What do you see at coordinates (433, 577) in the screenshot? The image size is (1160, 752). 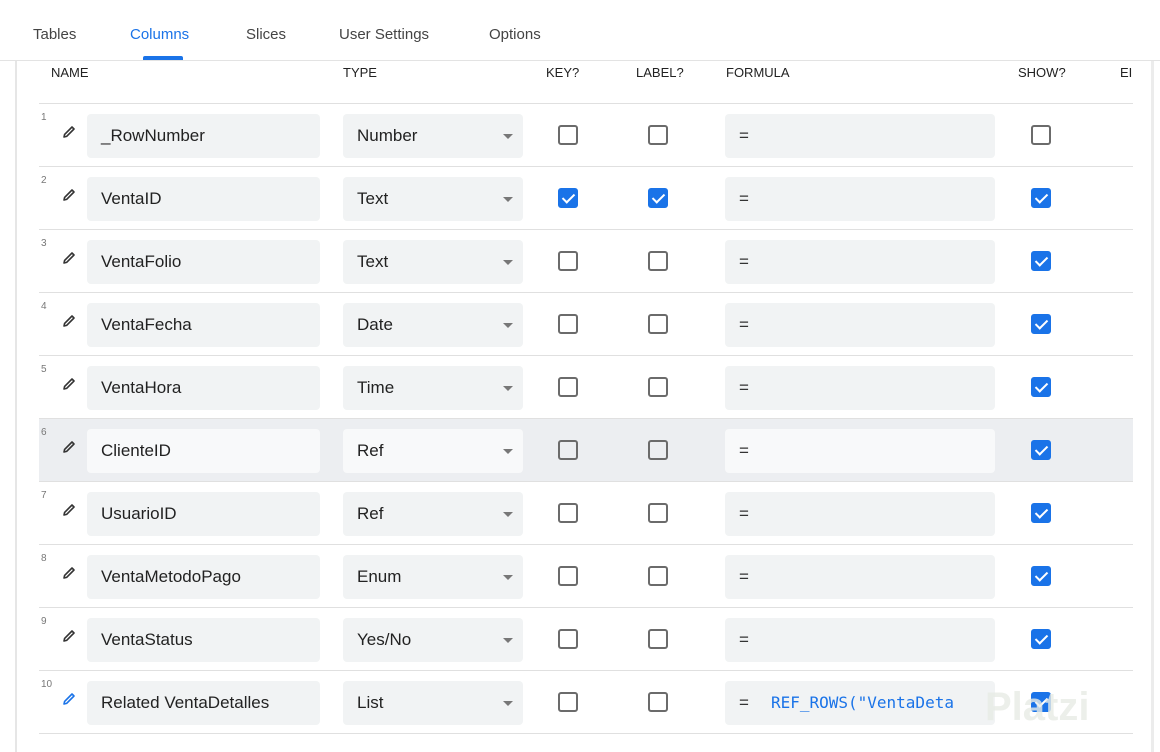 I see `column-type-select: Enum` at bounding box center [433, 577].